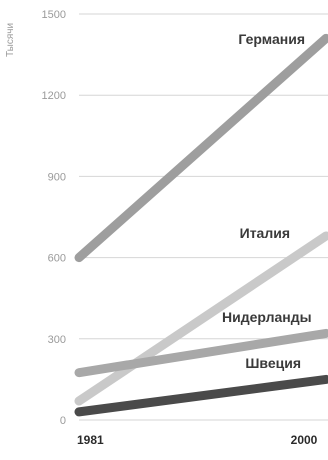 The height and width of the screenshot is (460, 328). I want to click on x-tick-labels: 1981 2000, so click(197, 440).